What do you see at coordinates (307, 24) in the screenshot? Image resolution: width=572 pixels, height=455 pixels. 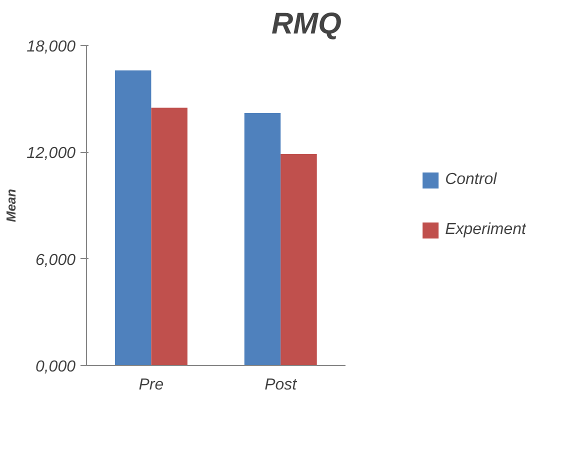 I see `chart-title: RMQ` at bounding box center [307, 24].